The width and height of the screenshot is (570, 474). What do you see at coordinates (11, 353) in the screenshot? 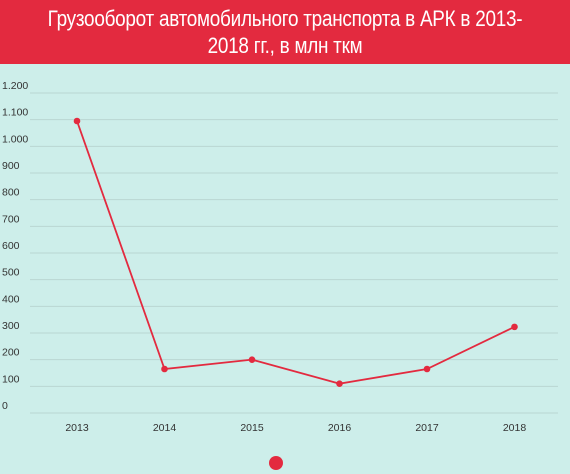
I see `y-tick-label: 200` at bounding box center [11, 353].